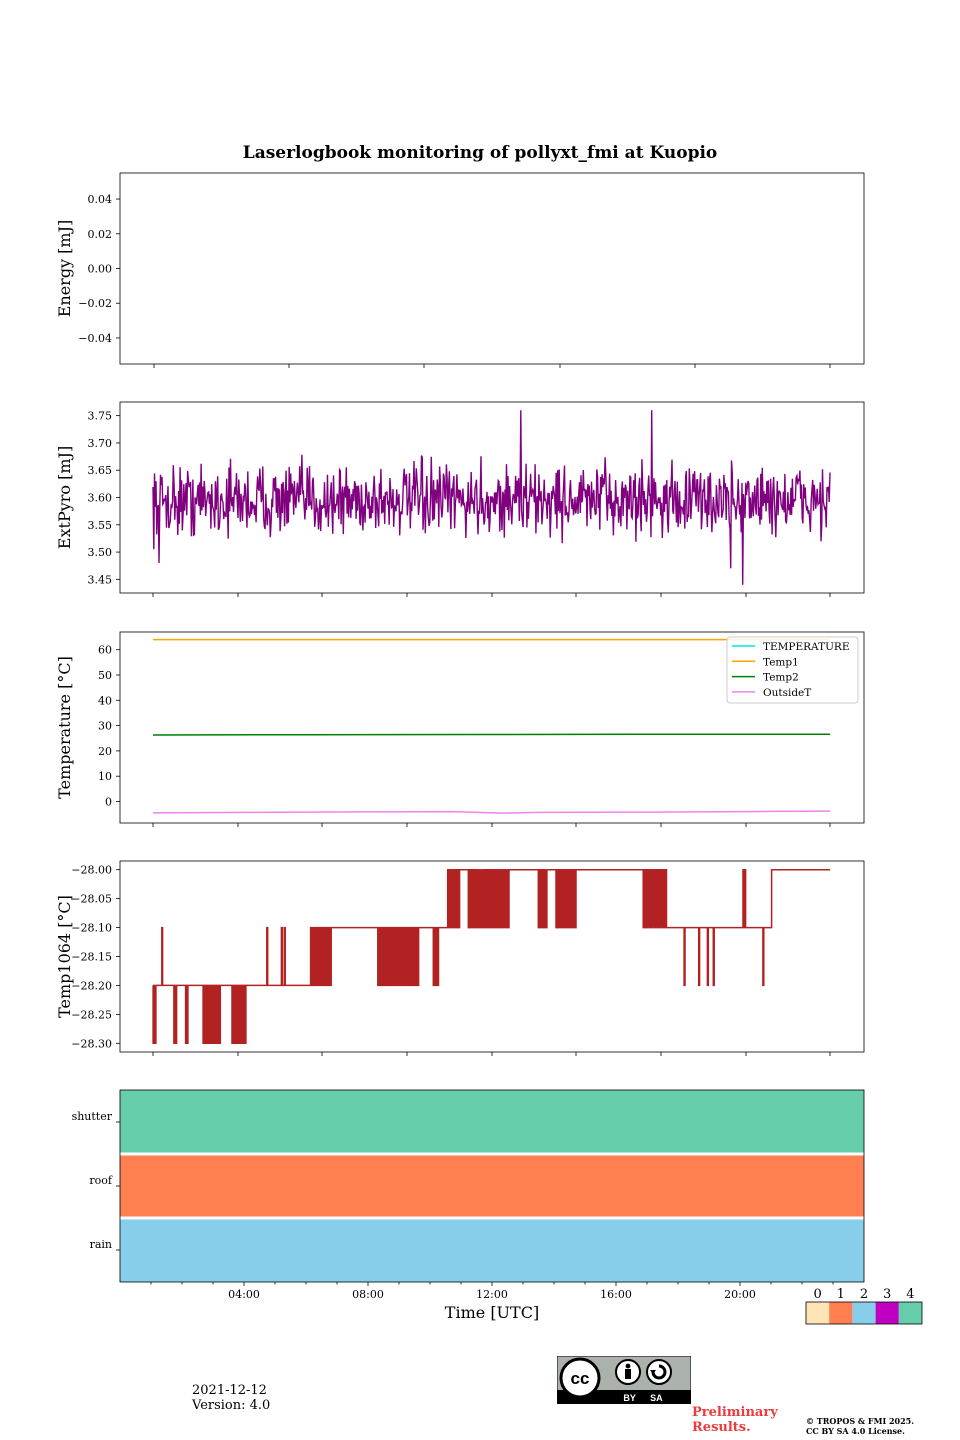  I want to click on y-tick-label: 3.55, so click(100, 525).